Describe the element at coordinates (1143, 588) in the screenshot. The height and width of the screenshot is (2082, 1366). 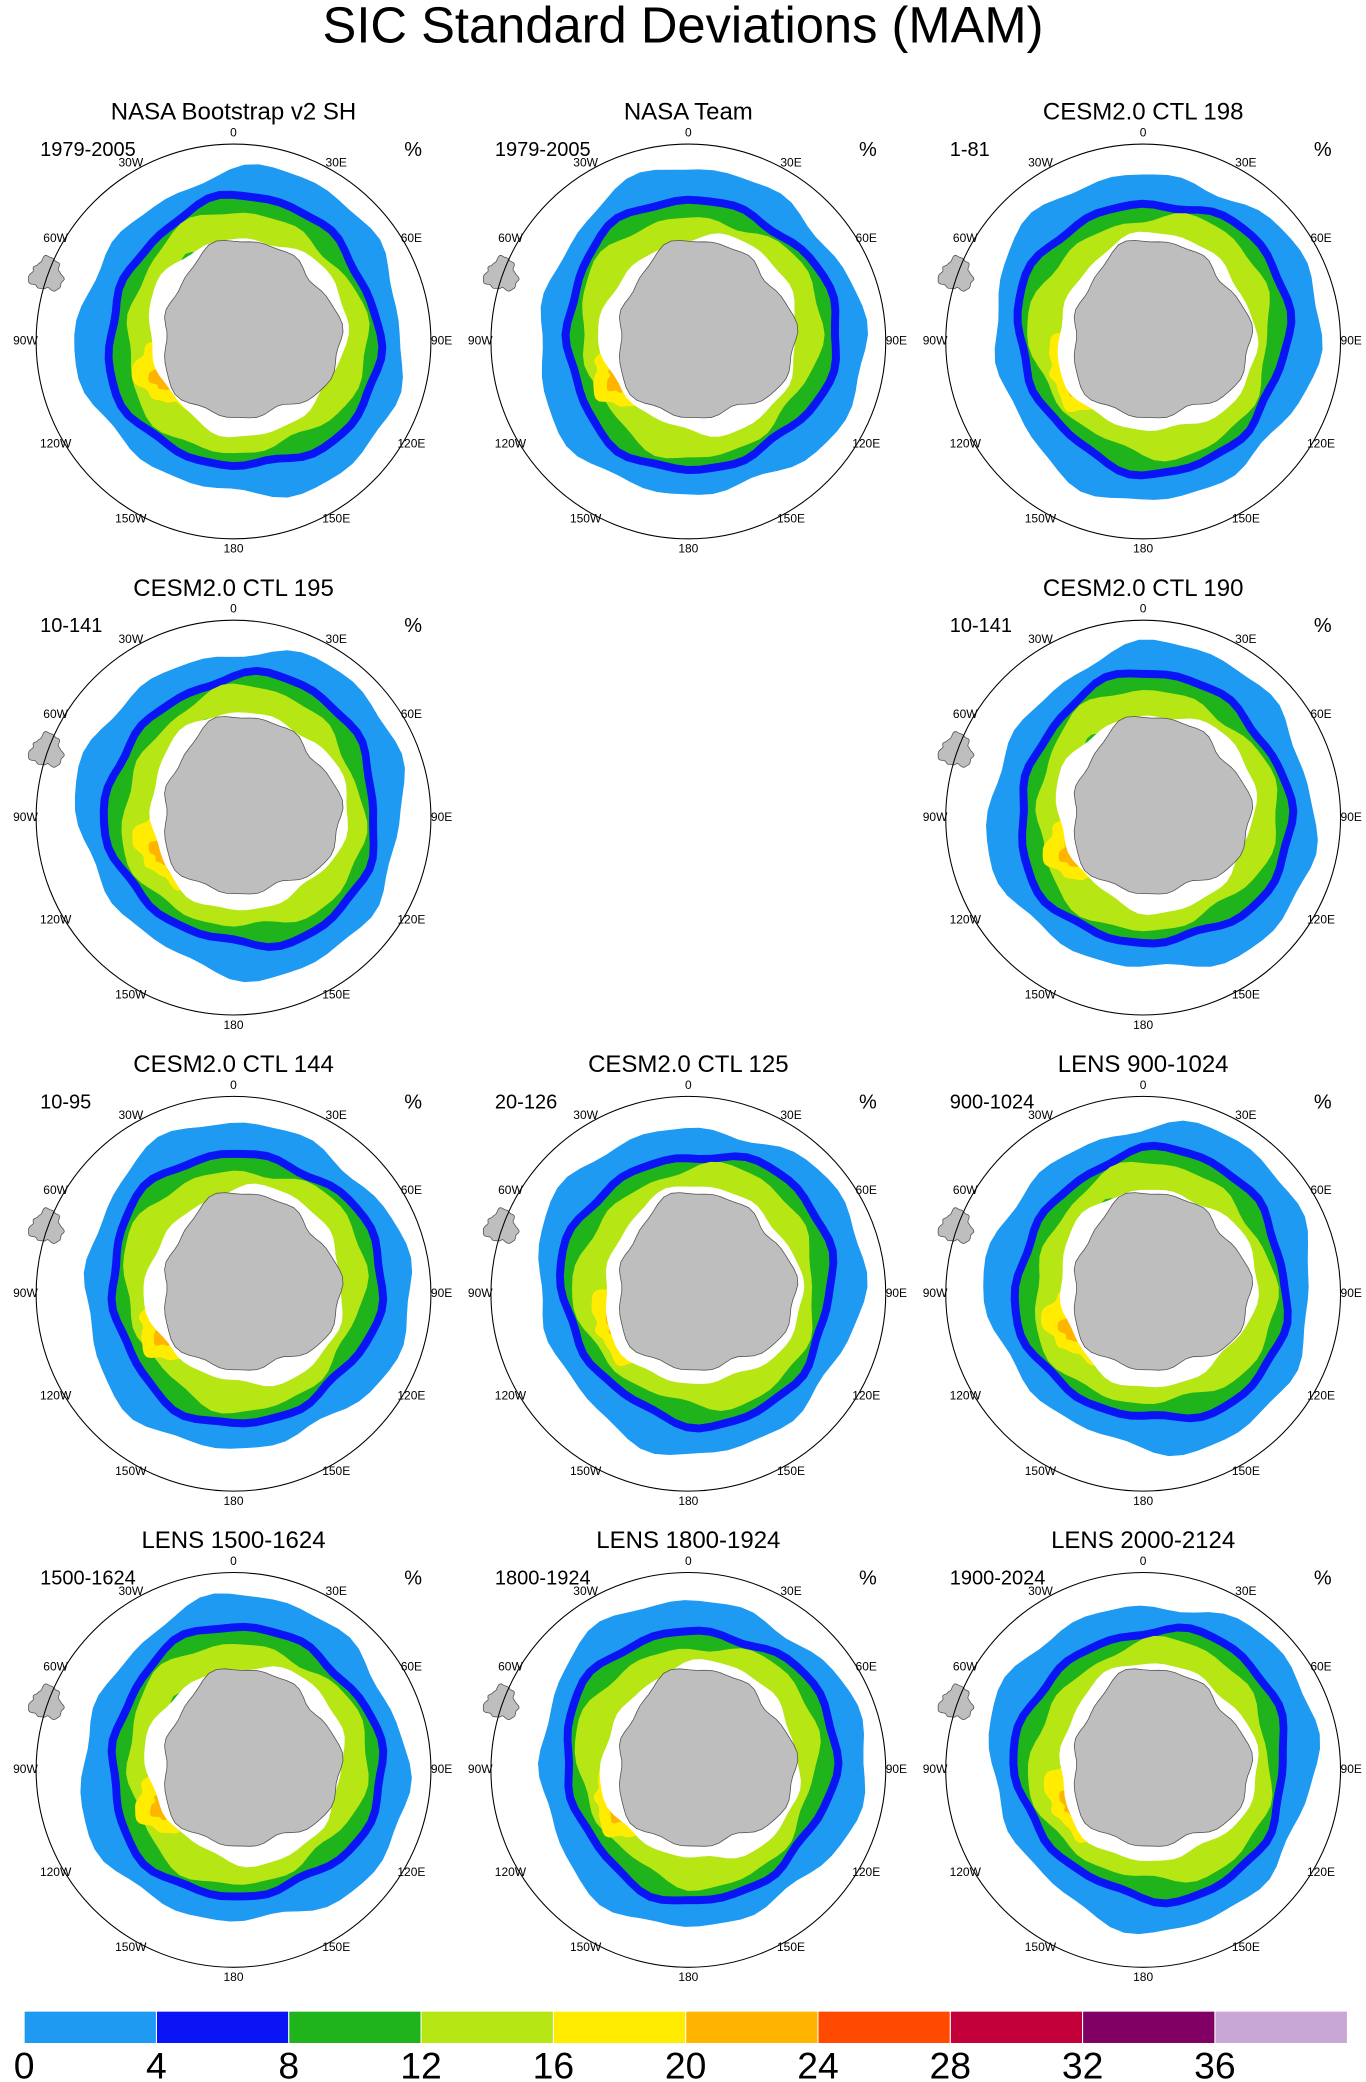
I see `panel-title: CESM2.0 CTL 190` at that location.